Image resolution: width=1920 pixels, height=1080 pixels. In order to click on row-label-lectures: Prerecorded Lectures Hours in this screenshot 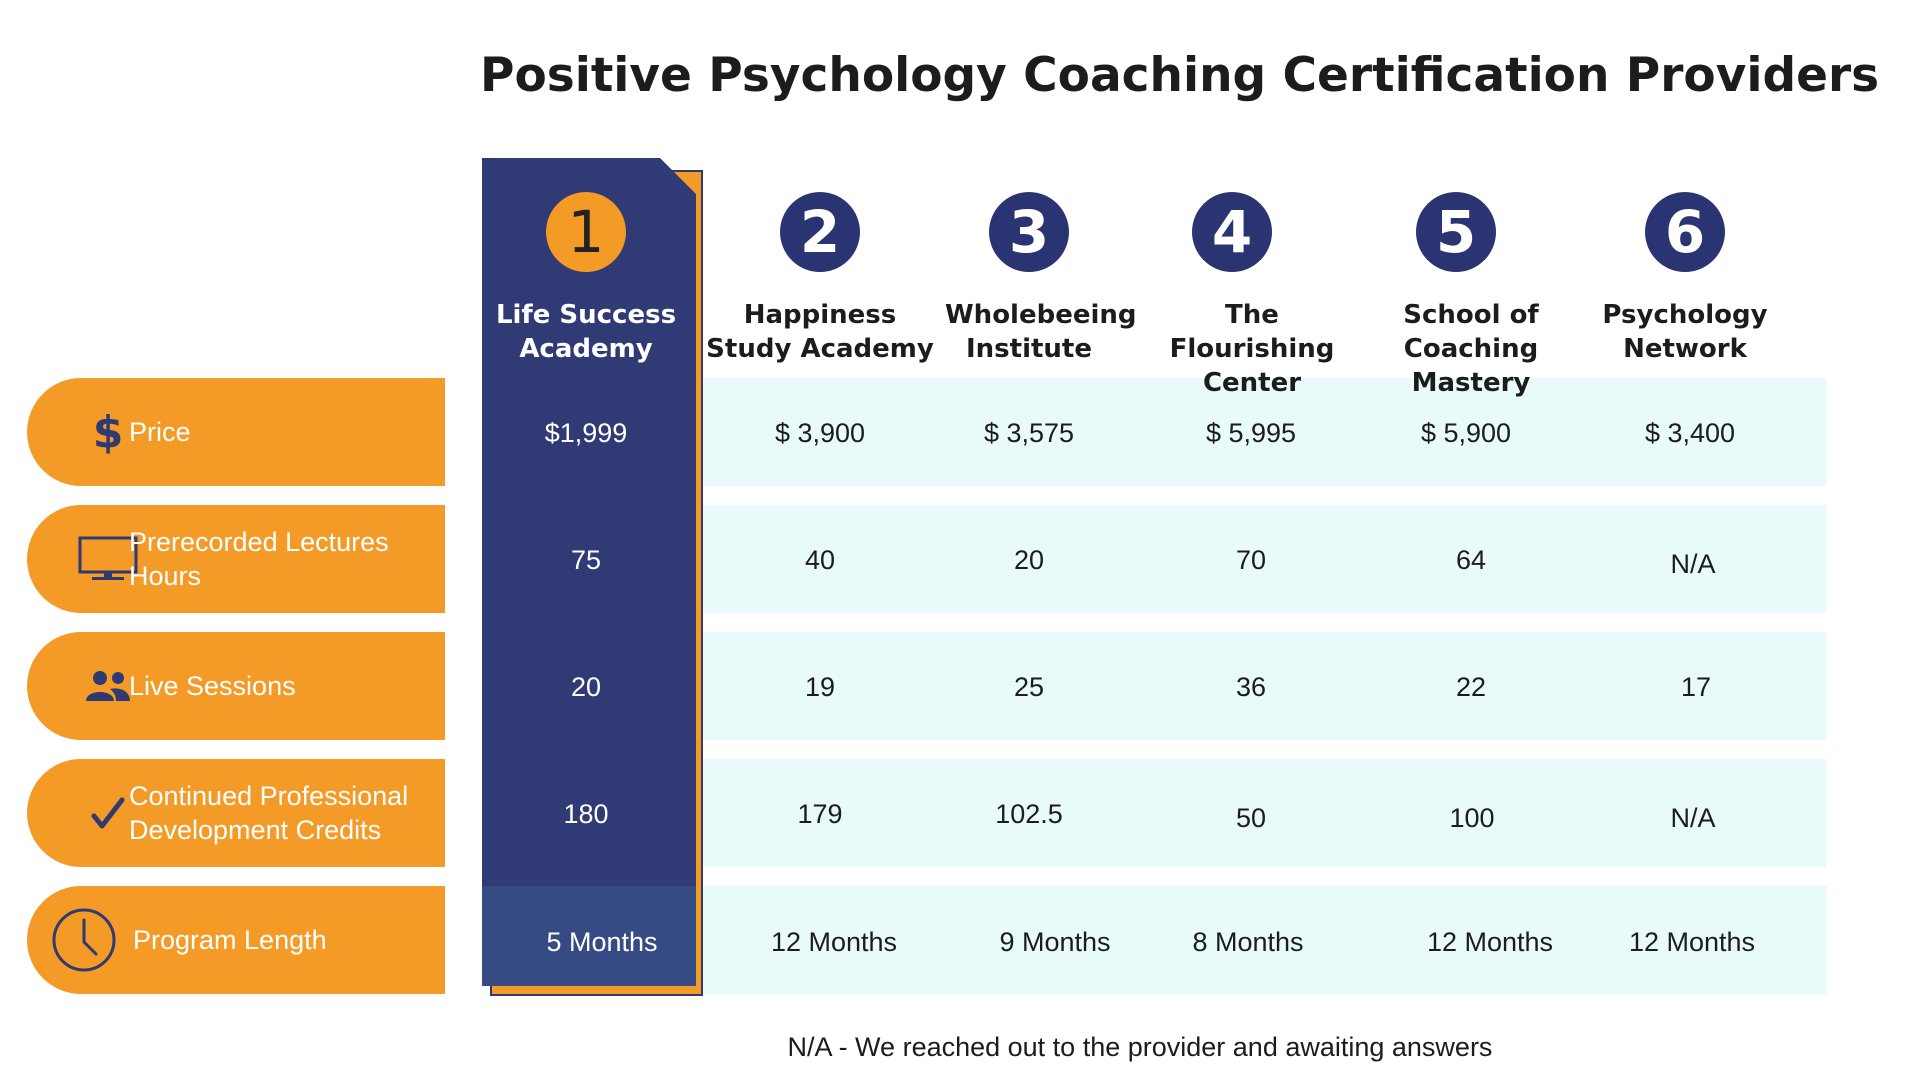, I will do `click(236, 559)`.